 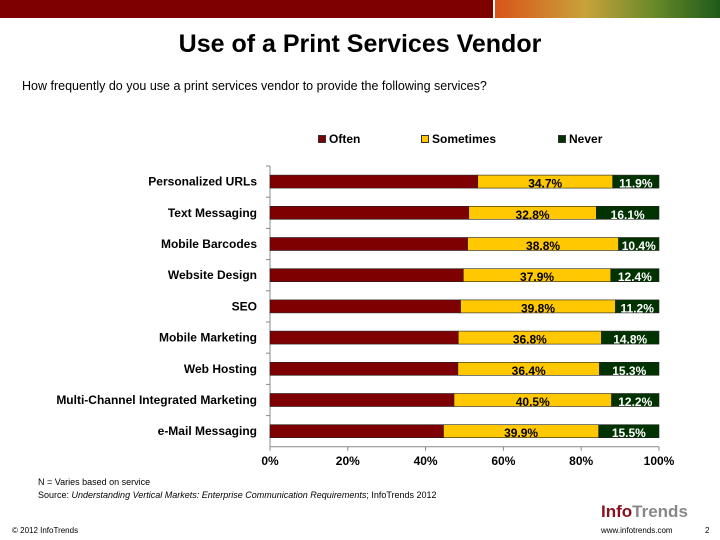 I want to click on data-label: 37.9%, so click(x=537, y=277).